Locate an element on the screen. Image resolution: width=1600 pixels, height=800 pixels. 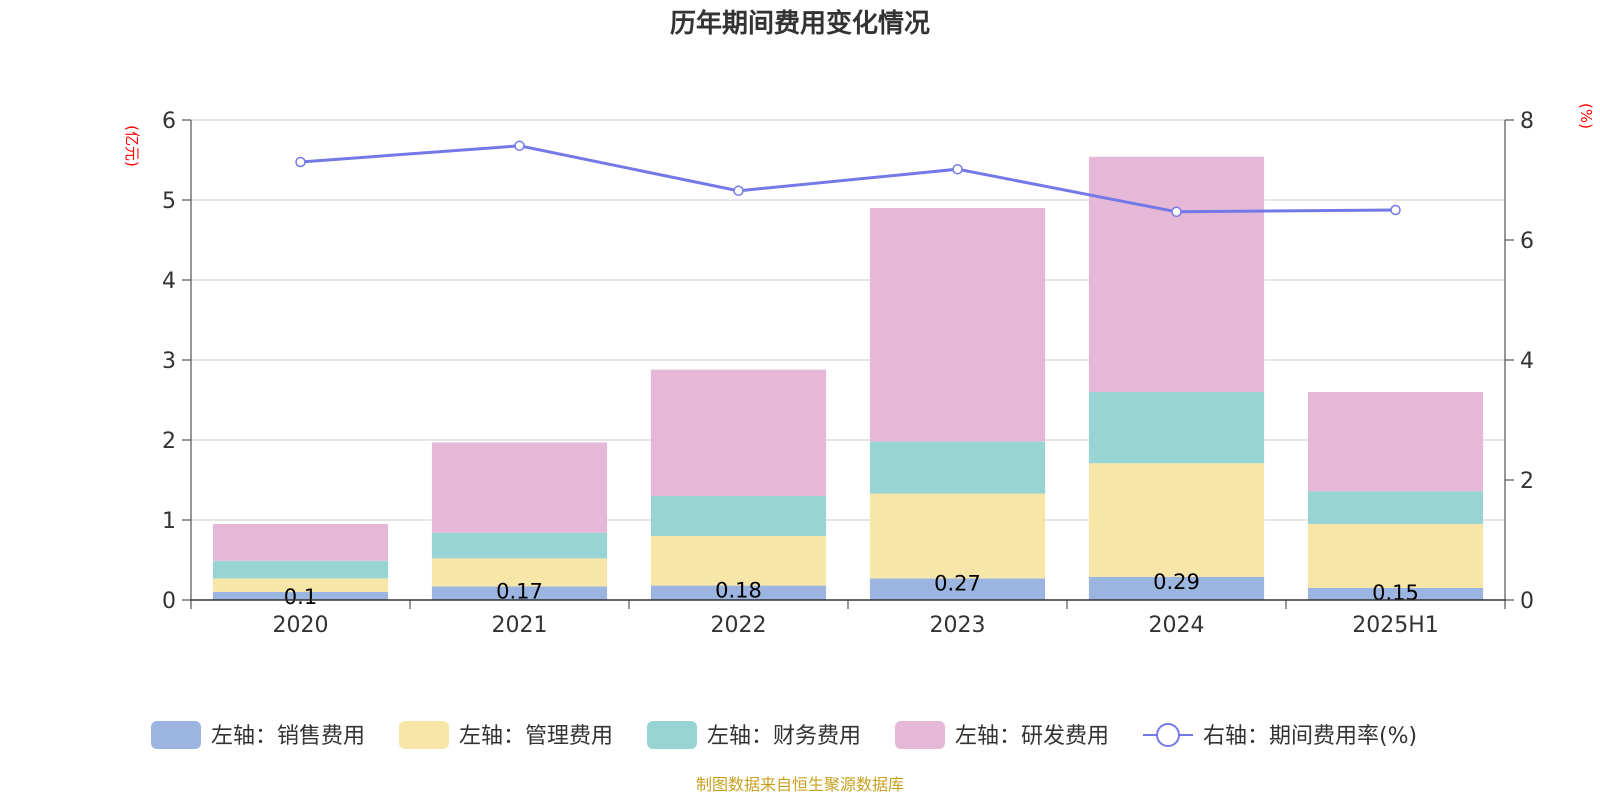
left-axis-unit: (亿元) is located at coordinates (132, 146).